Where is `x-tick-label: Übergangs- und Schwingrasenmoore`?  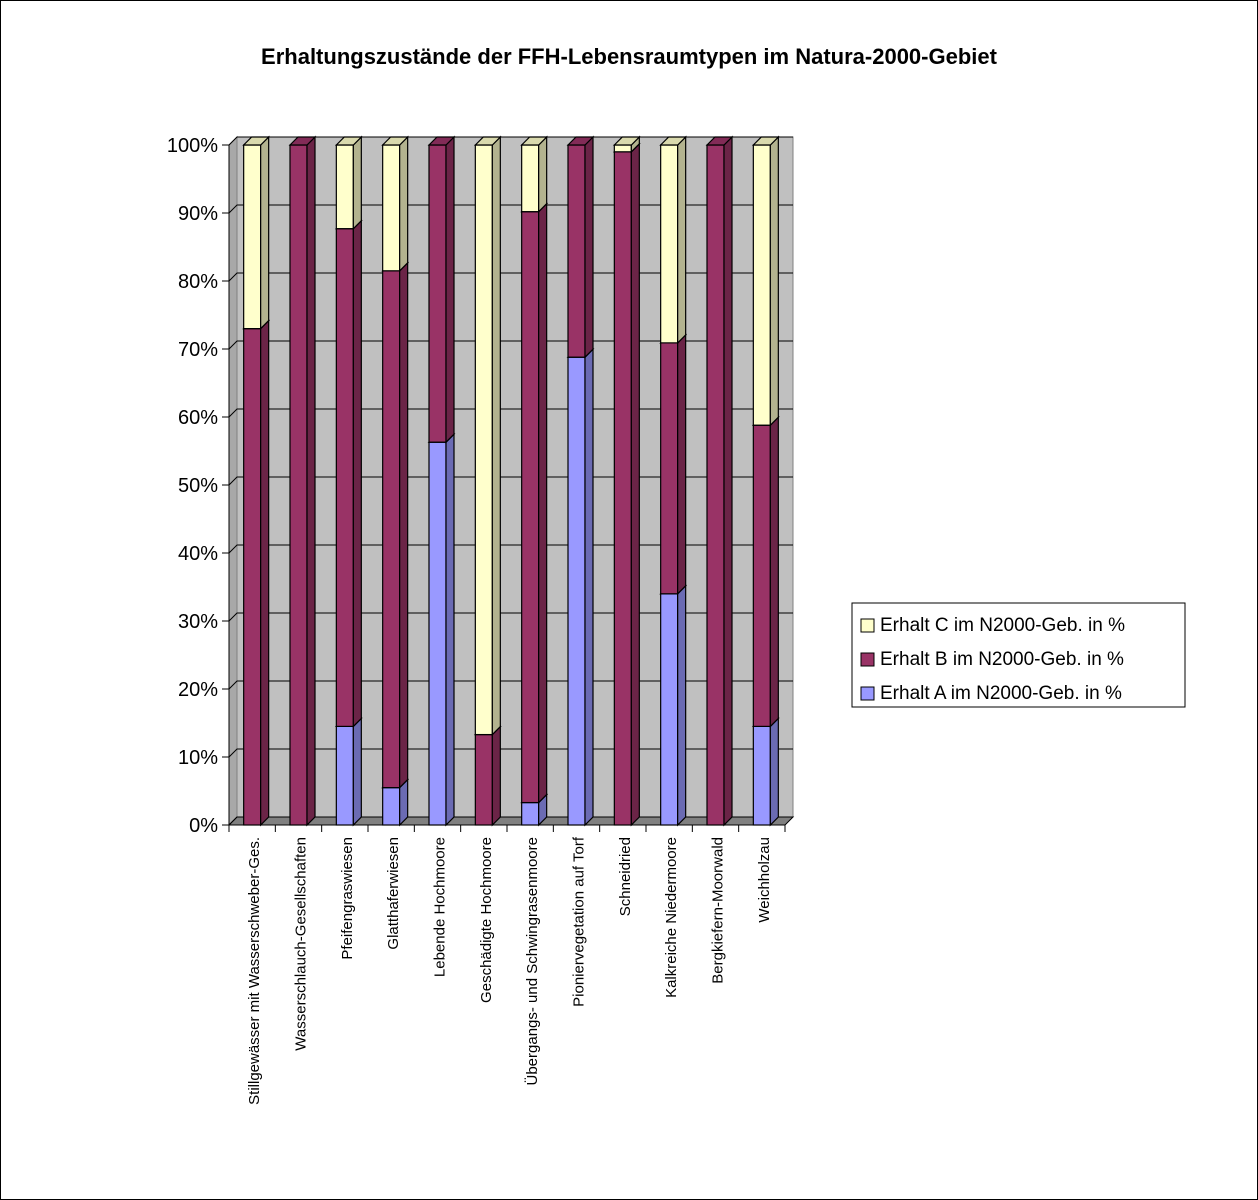 x-tick-label: Übergangs- und Schwingrasenmoore is located at coordinates (532, 961).